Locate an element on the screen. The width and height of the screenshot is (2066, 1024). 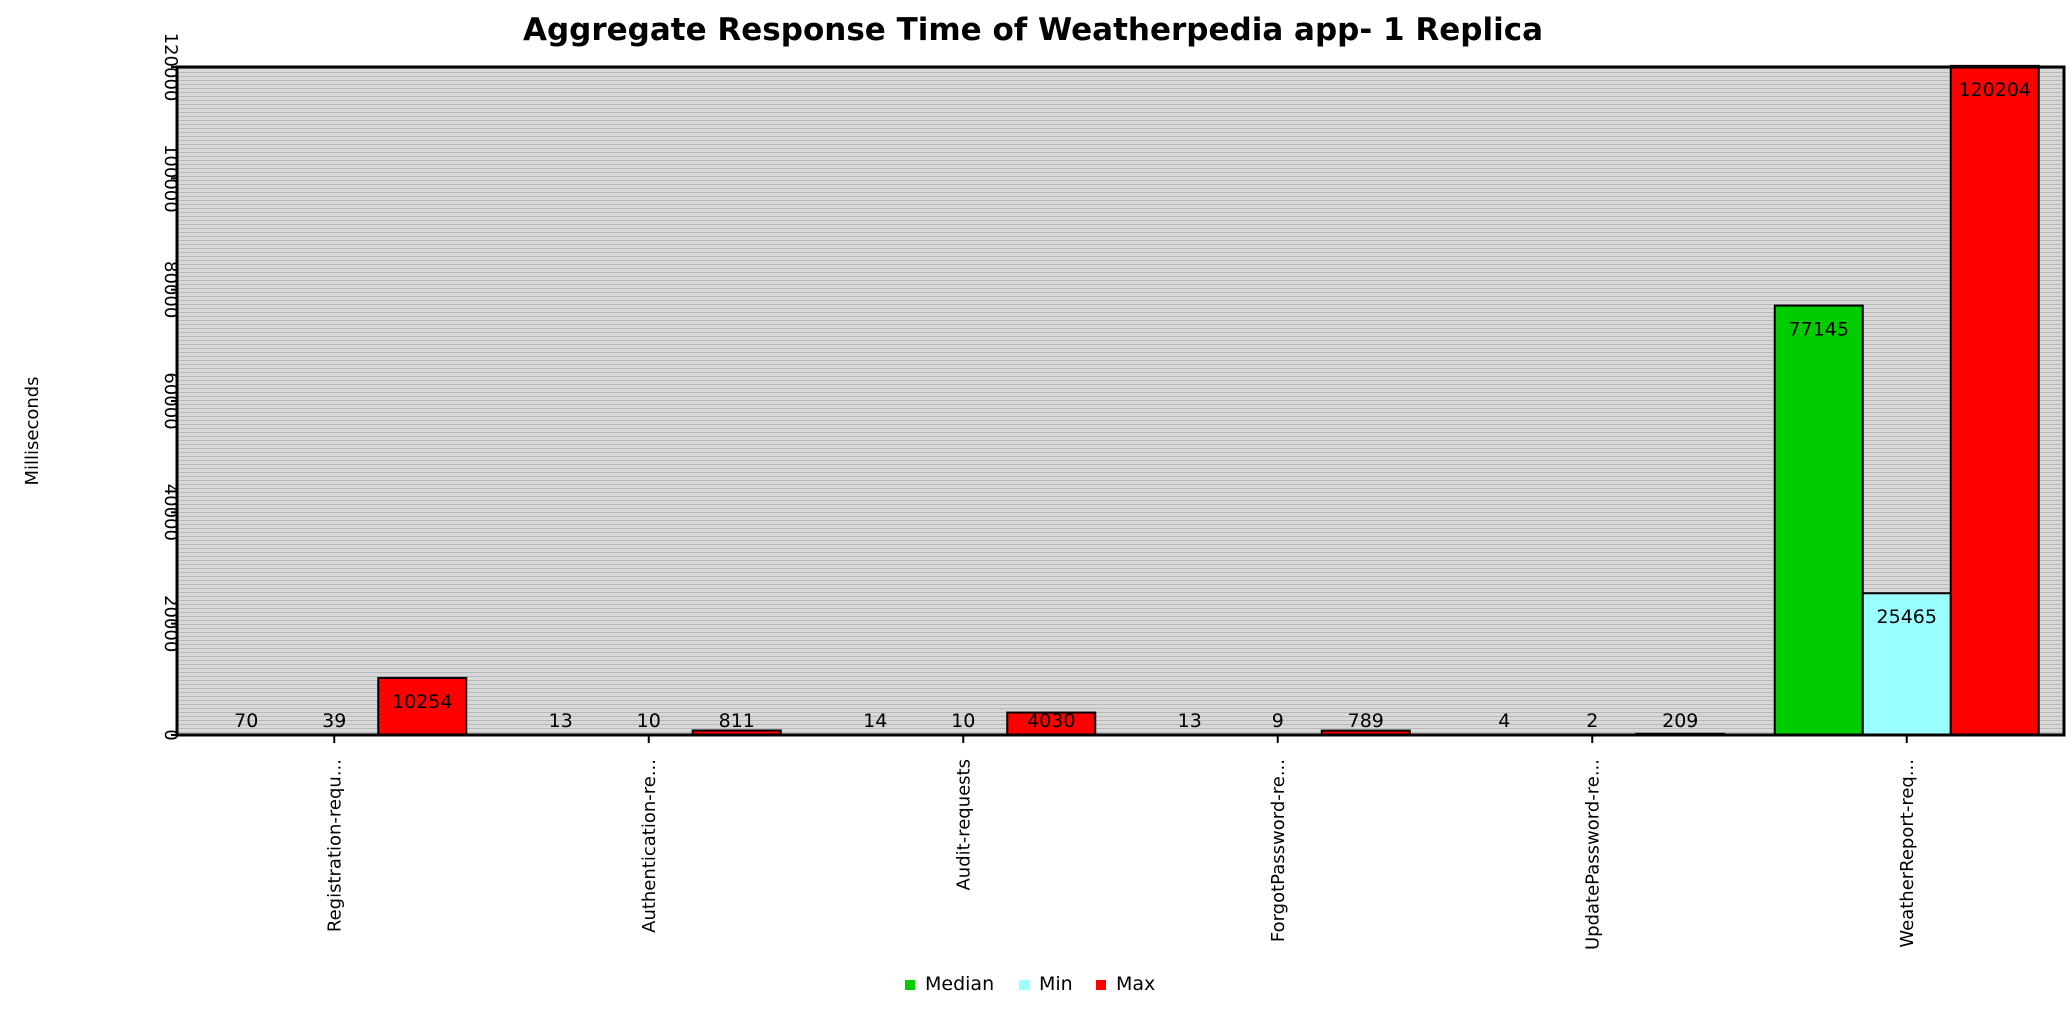
bar-value-label: 209 is located at coordinates (1680, 721).